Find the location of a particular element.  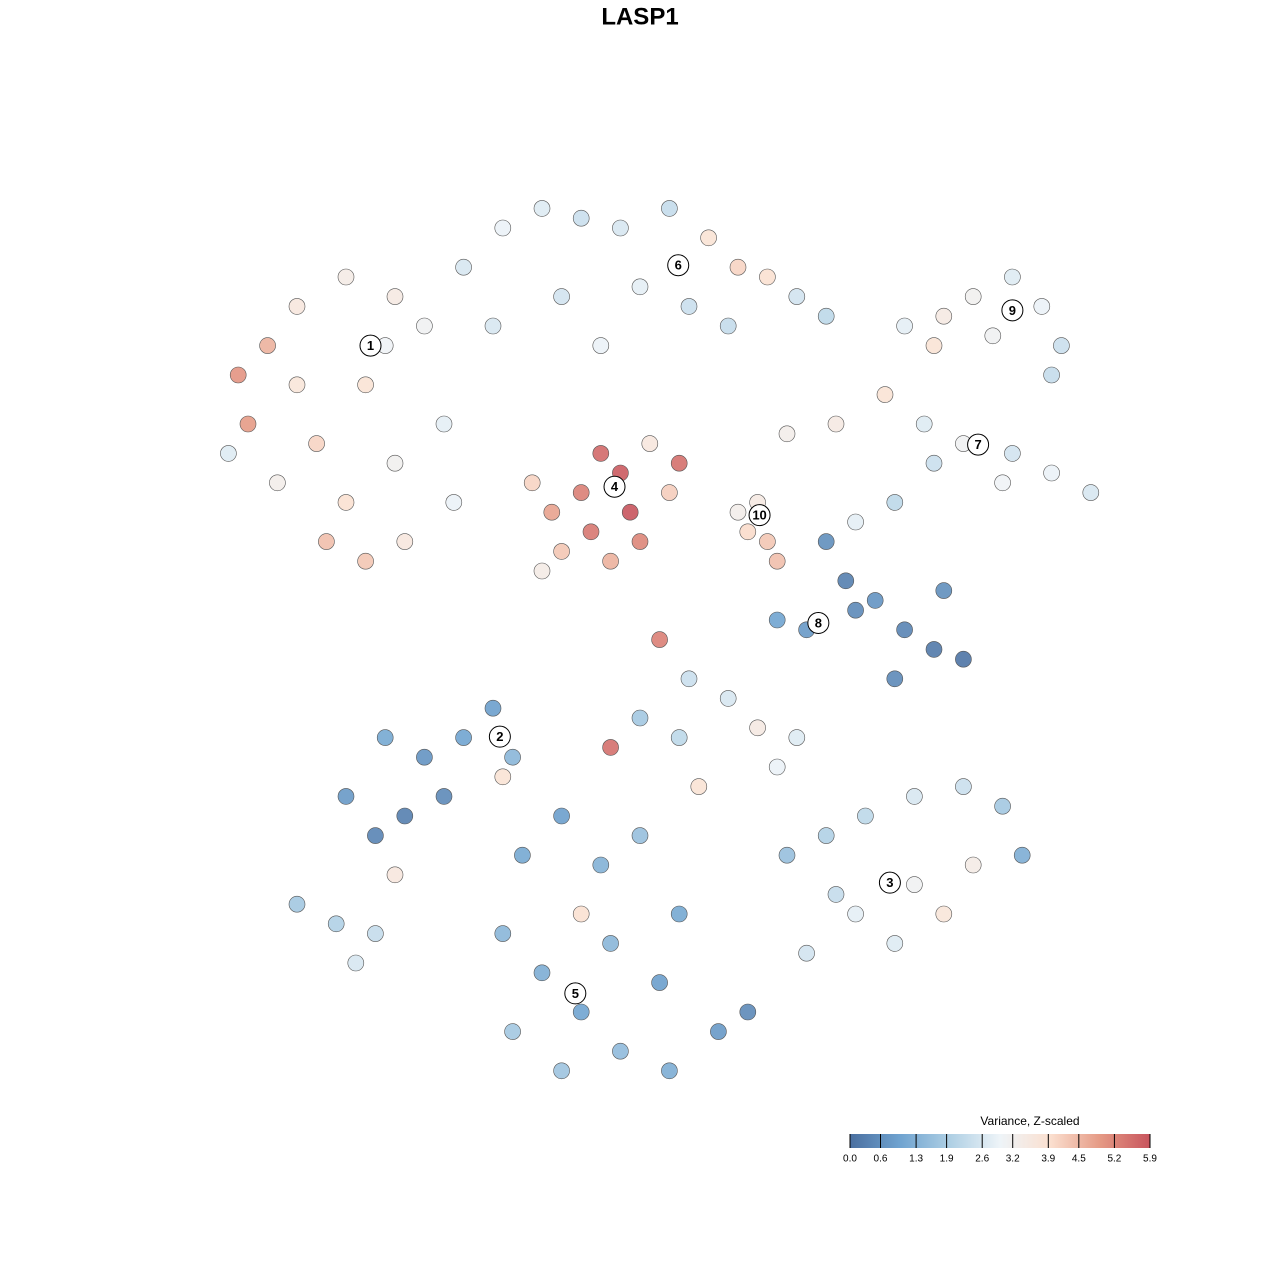

colorbar-tick-label: 4.5 is located at coordinates (1079, 1159).